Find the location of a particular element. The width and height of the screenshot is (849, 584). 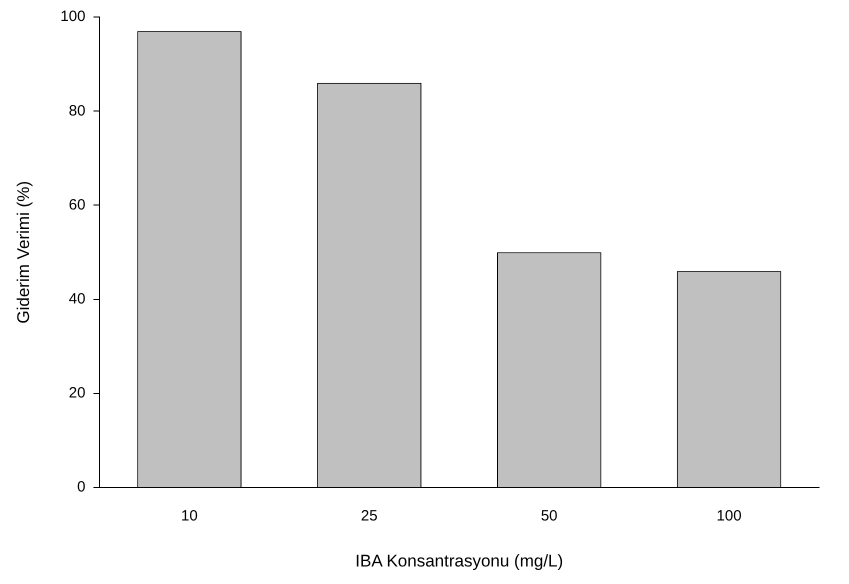

x-axis-title: IBA Konsantrasyonu (mg/L) is located at coordinates (459, 560).